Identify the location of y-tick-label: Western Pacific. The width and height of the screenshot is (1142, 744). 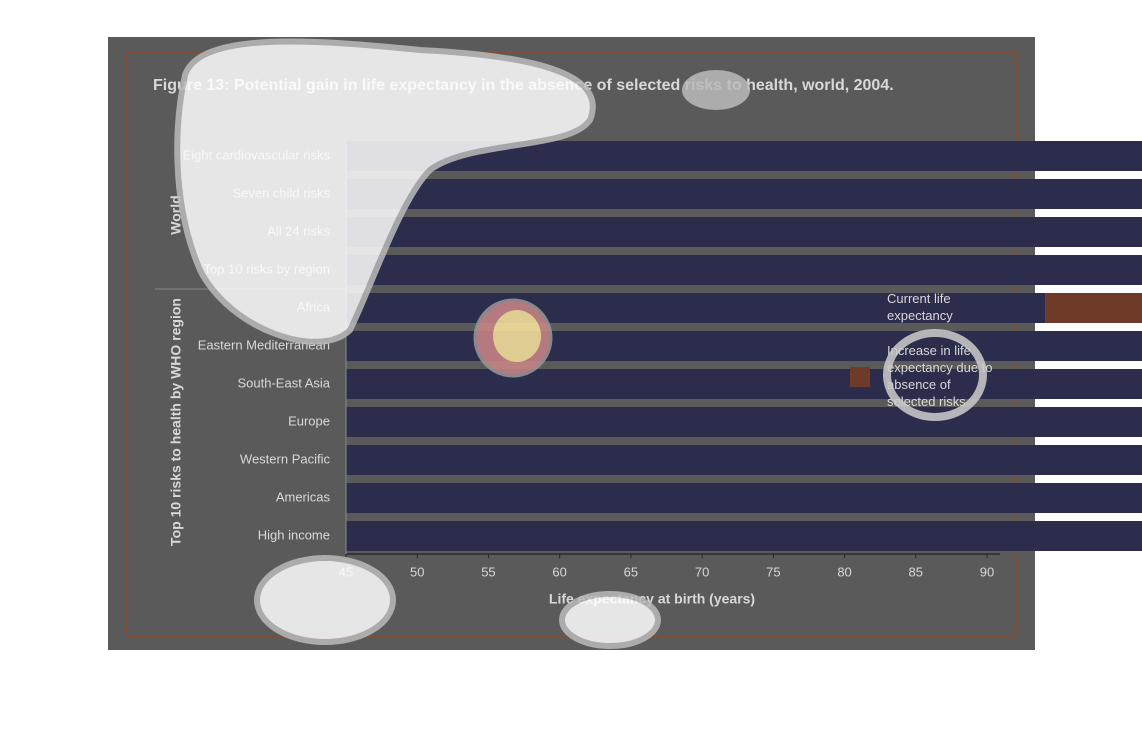
(285, 458).